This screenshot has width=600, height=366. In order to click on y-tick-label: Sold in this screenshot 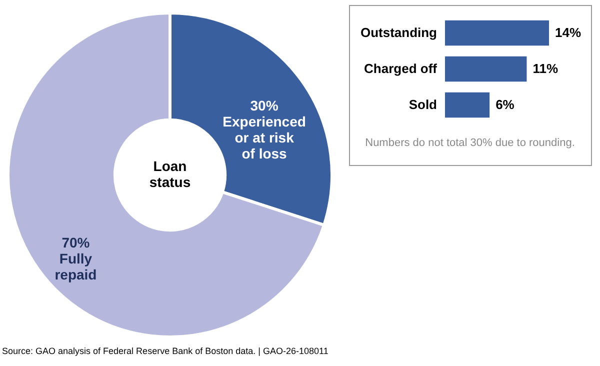, I will do `click(423, 104)`.